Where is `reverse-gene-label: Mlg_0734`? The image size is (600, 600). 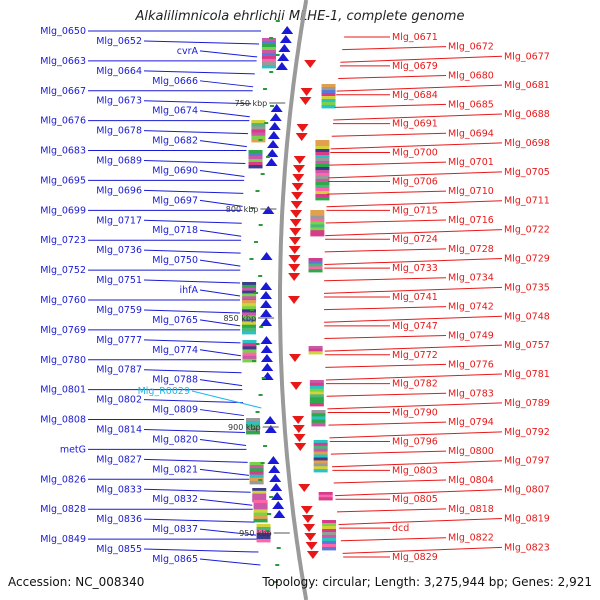
reverse-gene-label: Mlg_0734 is located at coordinates (471, 278).